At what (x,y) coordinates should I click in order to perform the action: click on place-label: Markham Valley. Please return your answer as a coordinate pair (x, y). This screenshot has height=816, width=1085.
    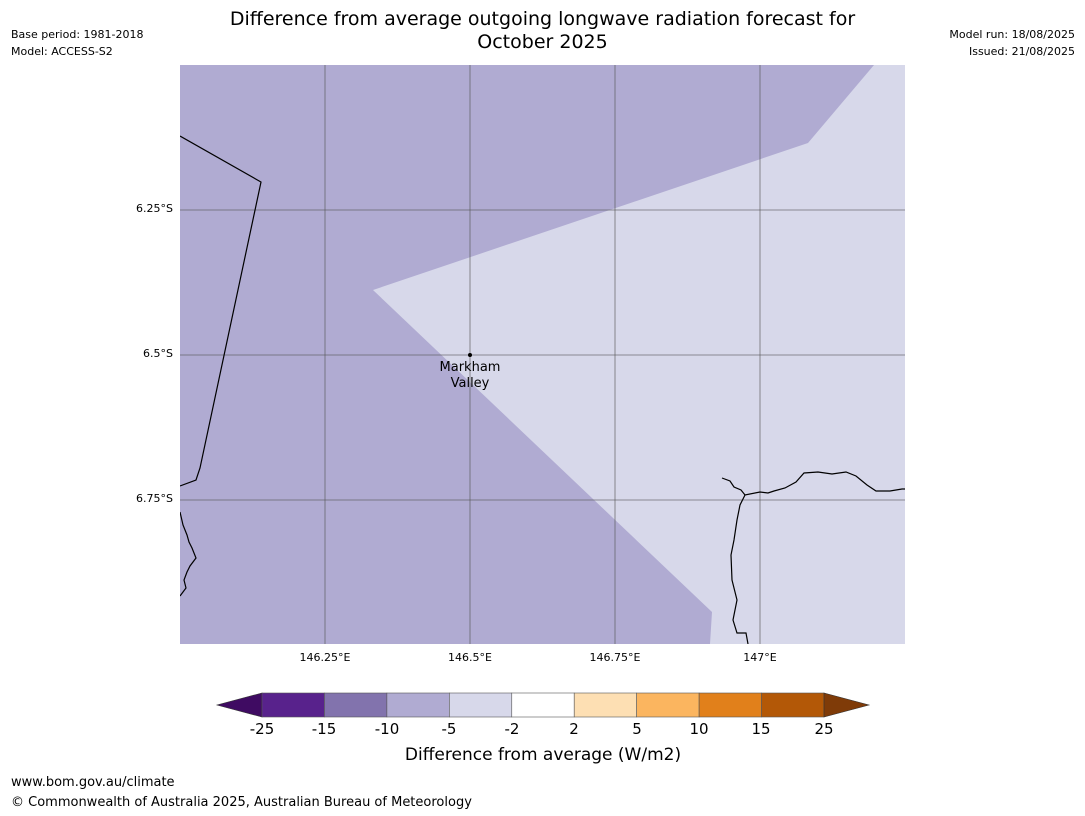
    Looking at the image, I should click on (470, 376).